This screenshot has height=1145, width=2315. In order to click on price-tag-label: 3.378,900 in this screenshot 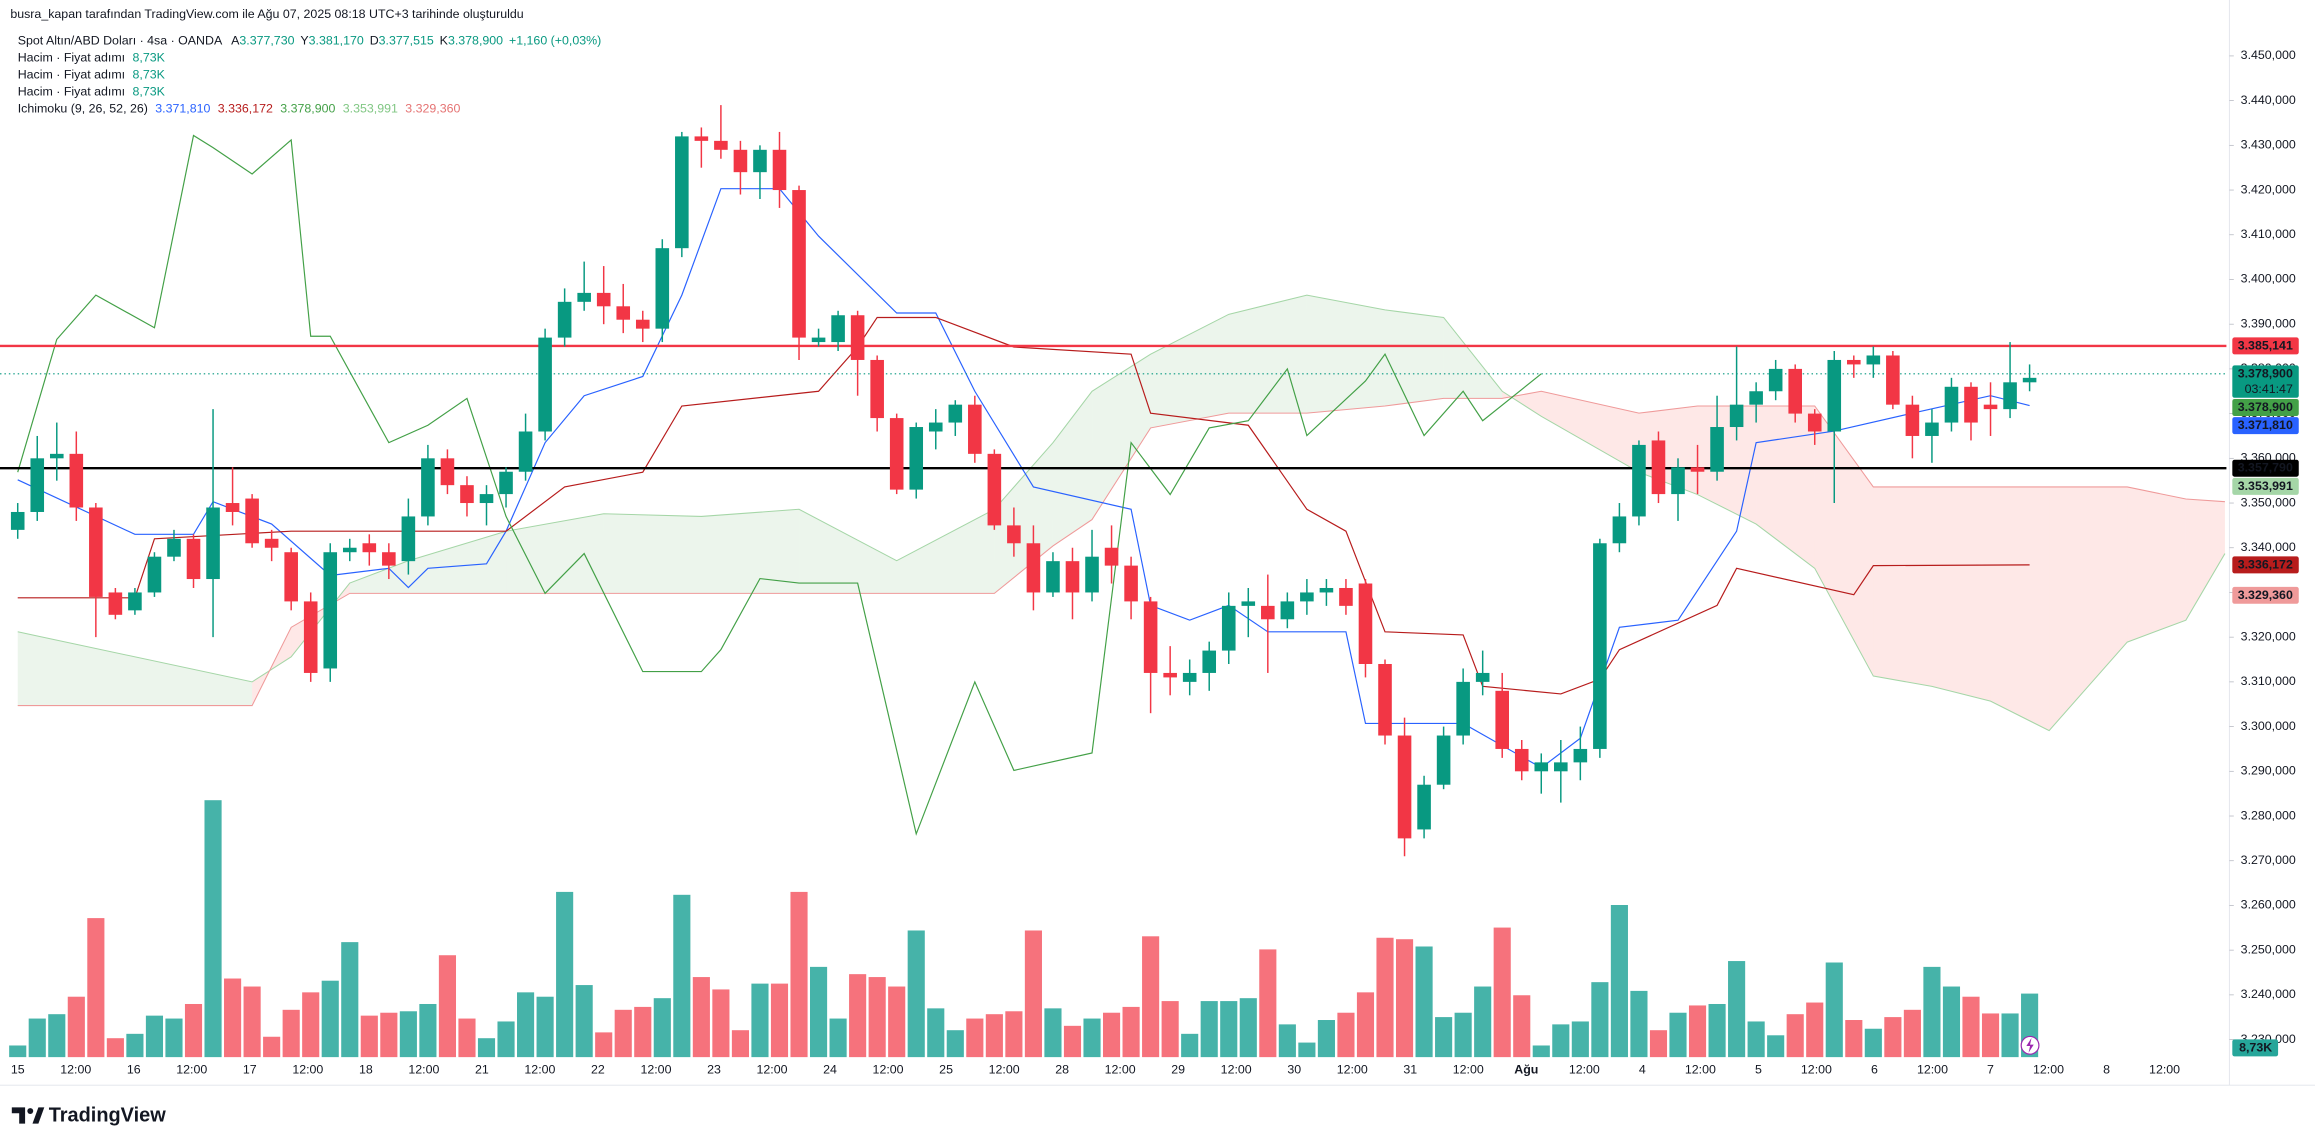, I will do `click(2265, 407)`.